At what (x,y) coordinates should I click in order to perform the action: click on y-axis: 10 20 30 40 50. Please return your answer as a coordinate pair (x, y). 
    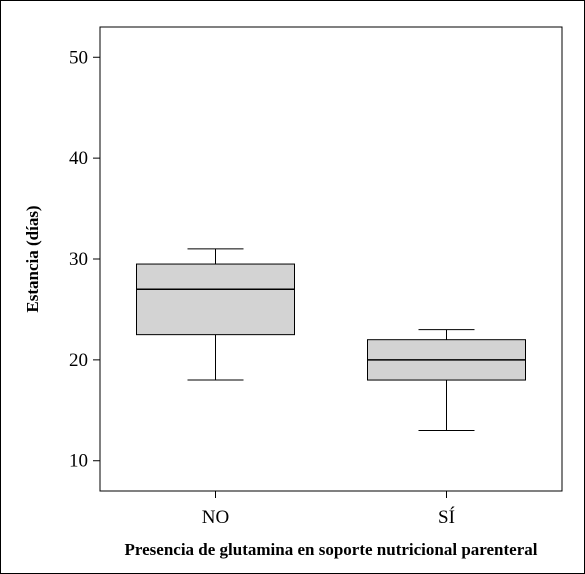
    Looking at the image, I should click on (84, 259).